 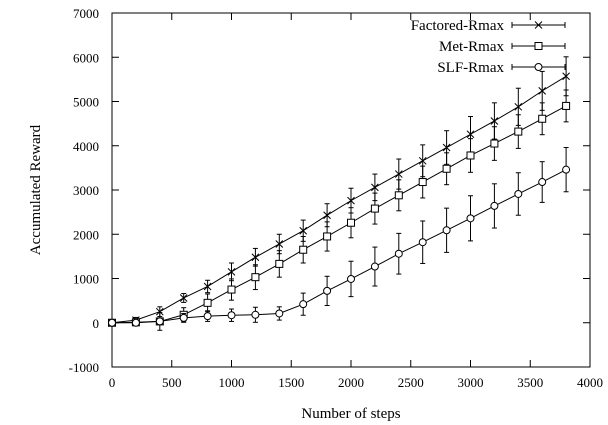 What do you see at coordinates (458, 26) in the screenshot?
I see `legend-label: Factored-Rmax` at bounding box center [458, 26].